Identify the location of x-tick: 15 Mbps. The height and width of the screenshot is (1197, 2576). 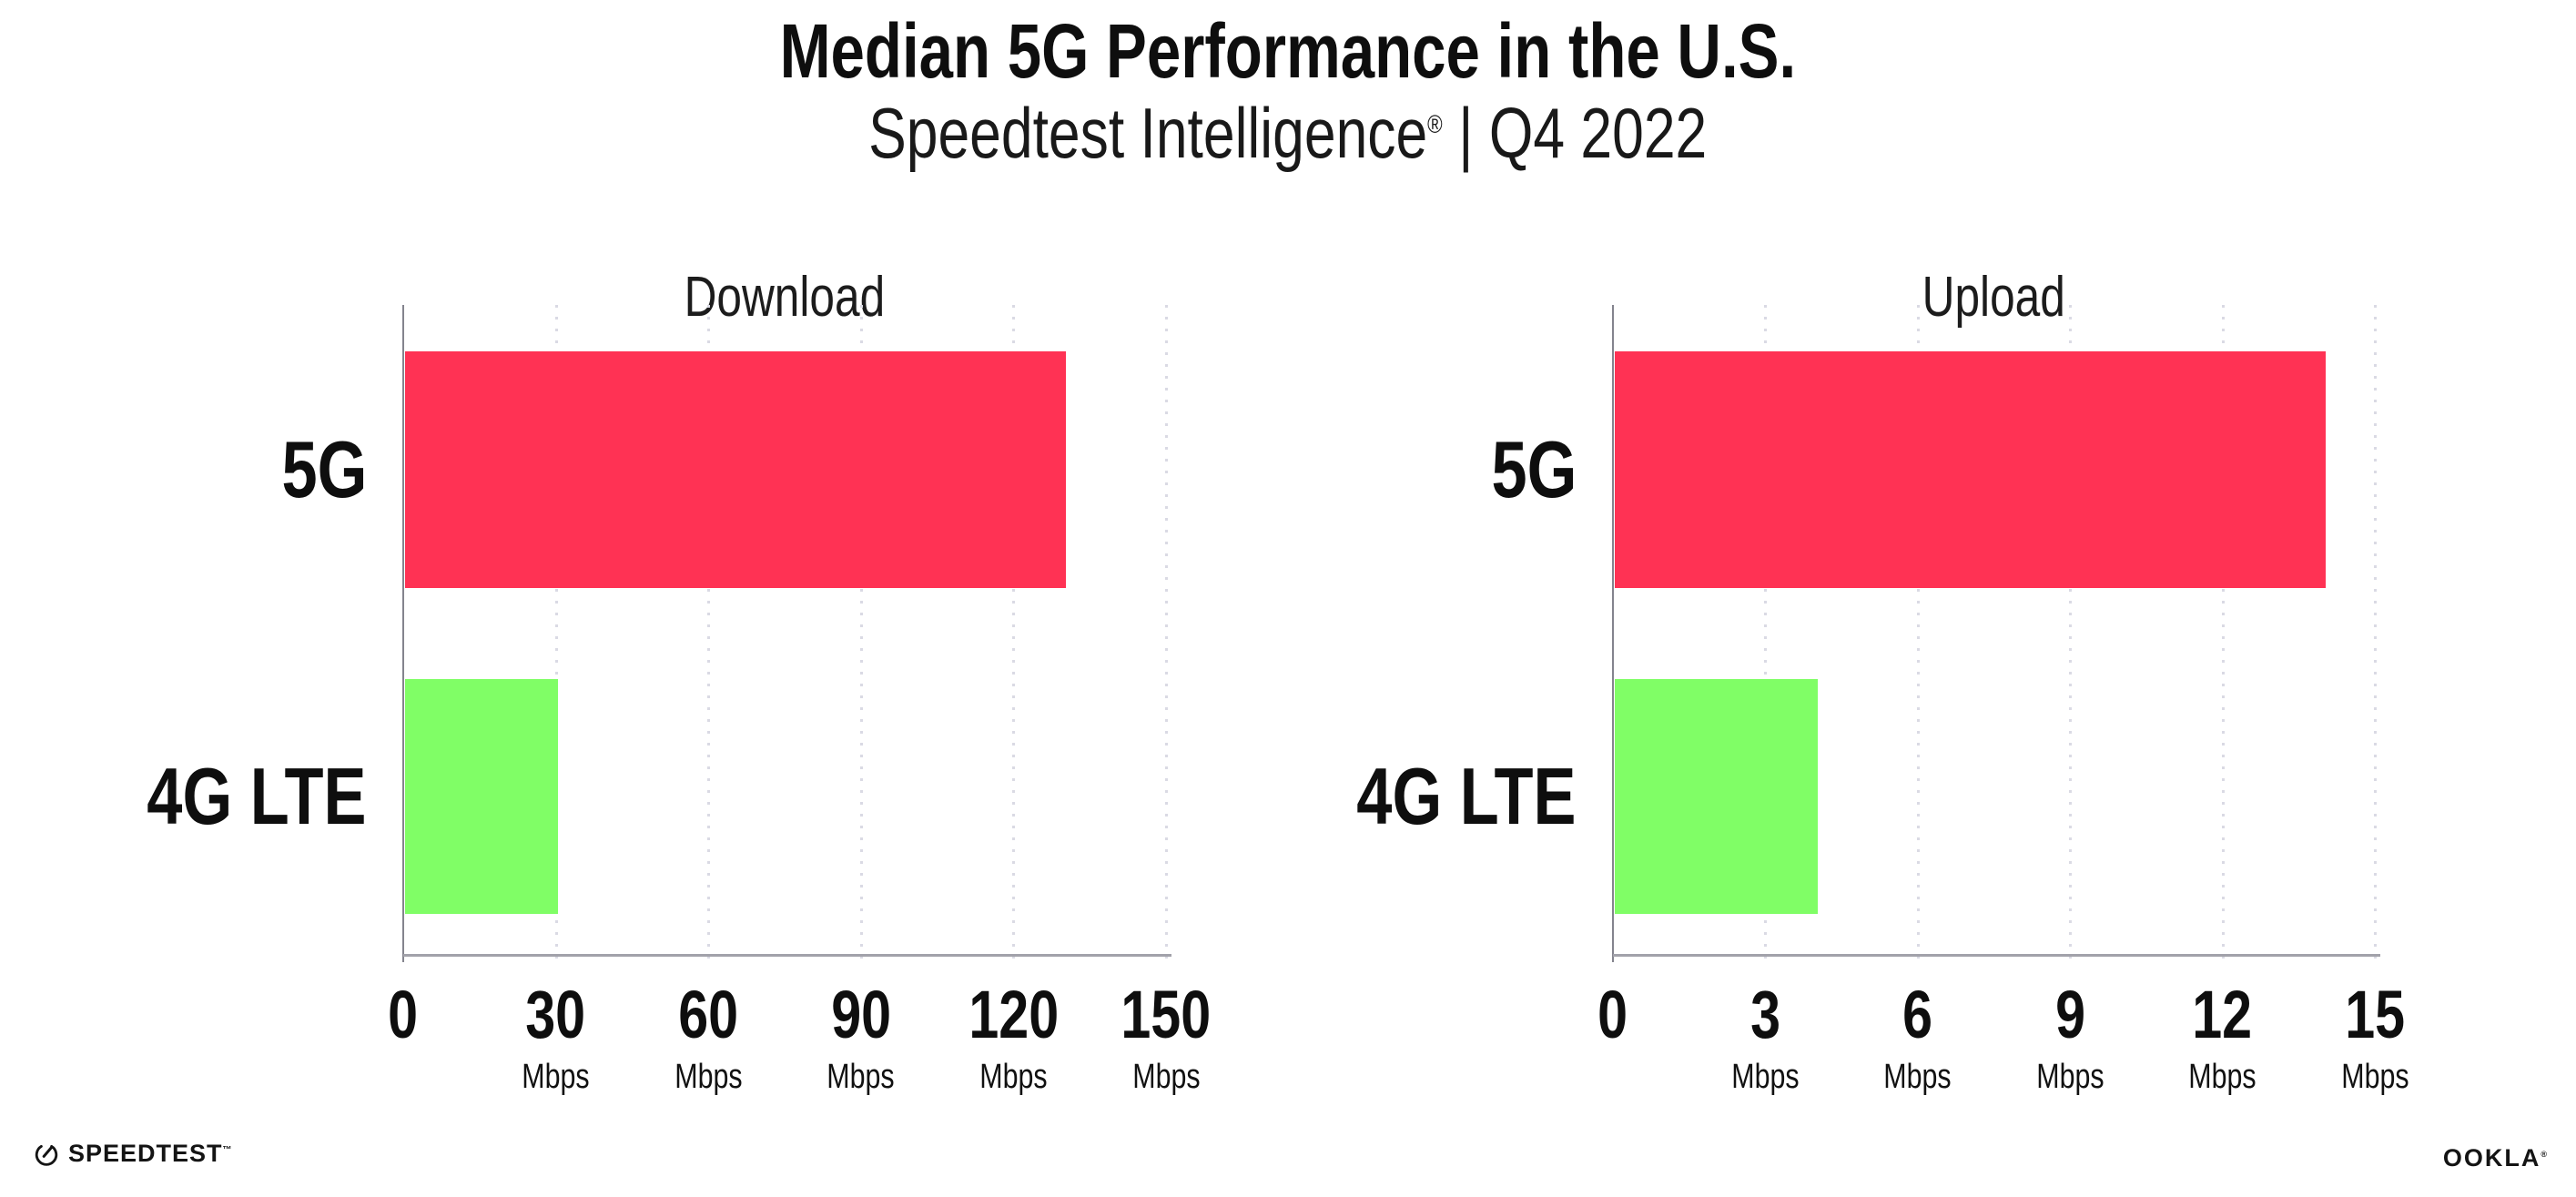
(2375, 1036).